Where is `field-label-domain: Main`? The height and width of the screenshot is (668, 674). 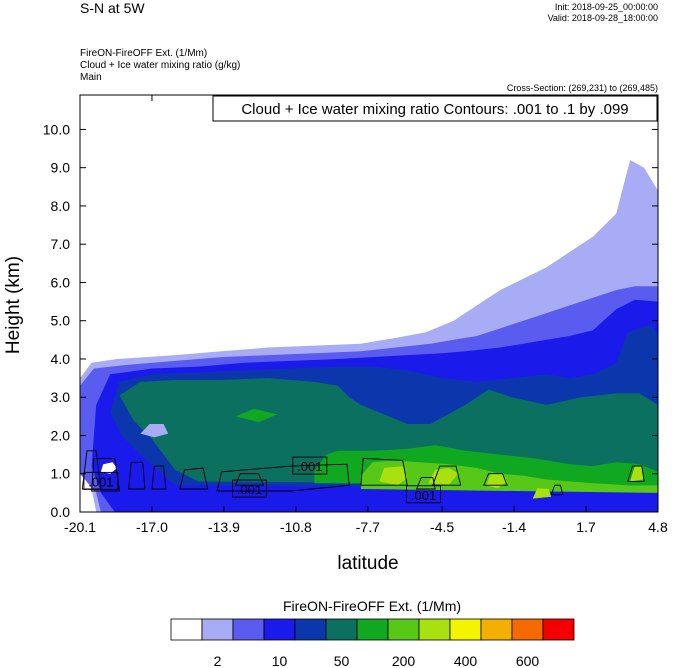
field-label-domain: Main is located at coordinates (91, 77).